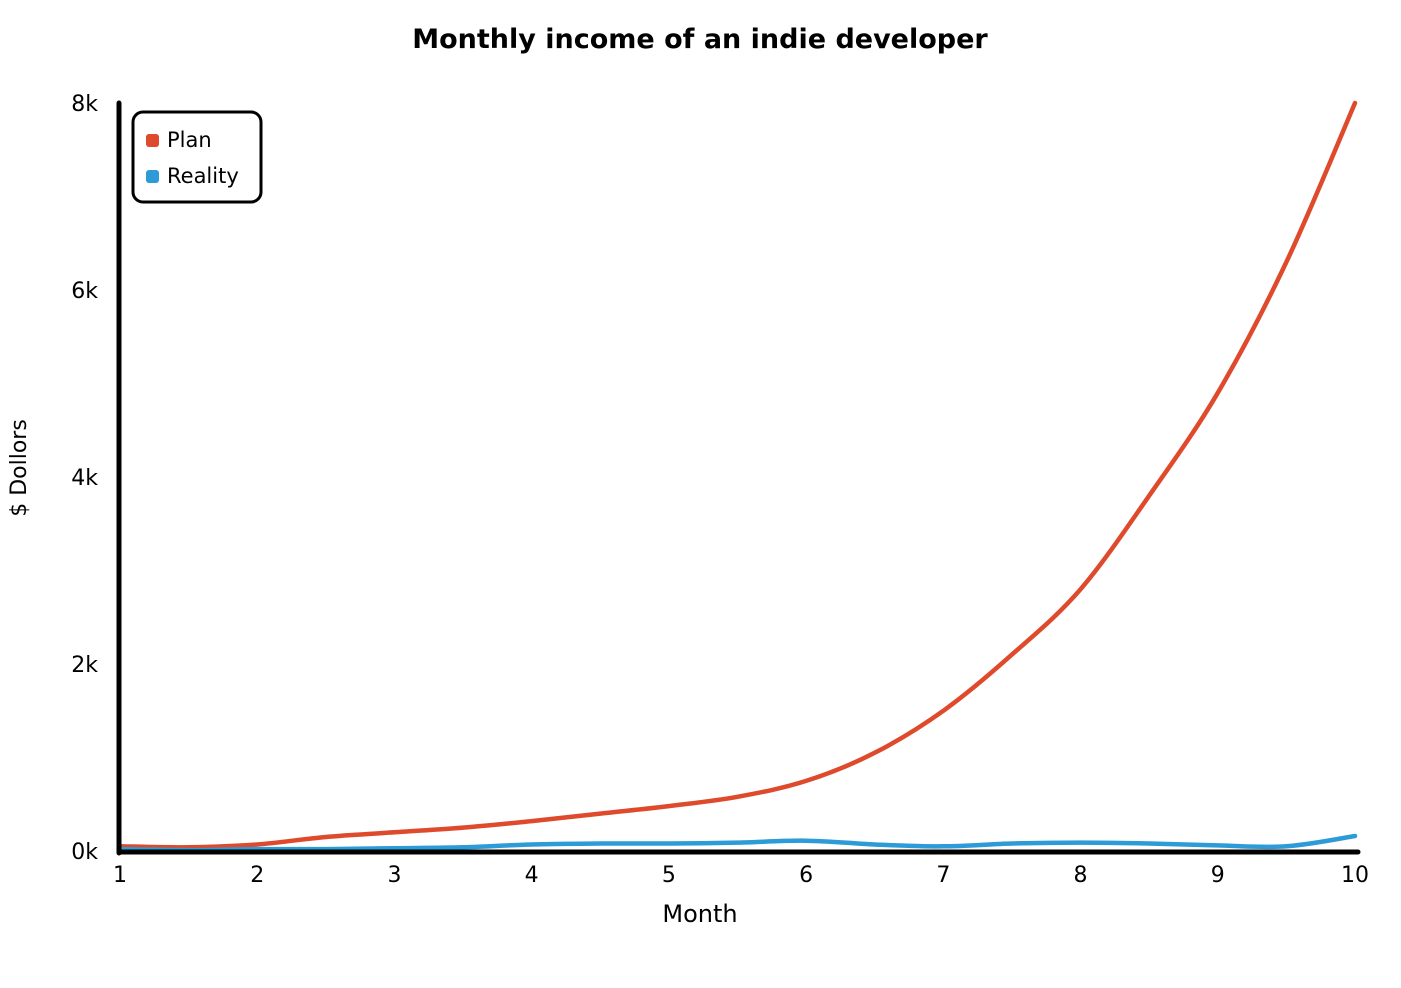  Describe the element at coordinates (189, 140) in the screenshot. I see `legend-label-plan: Plan` at that location.